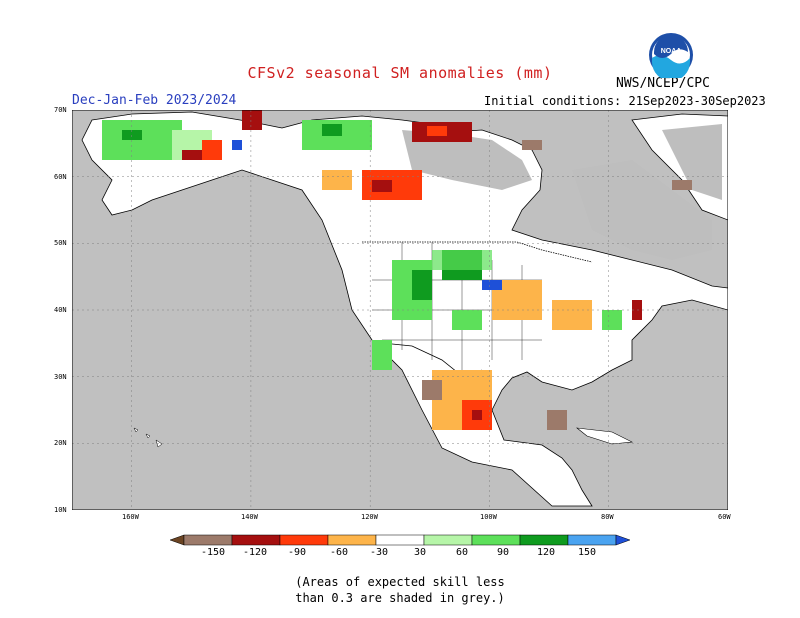 Image resolution: width=800 pixels, height=618 pixels. Describe the element at coordinates (400, 582) in the screenshot. I see `skill-note-line: (Areas of expected skill less` at that location.